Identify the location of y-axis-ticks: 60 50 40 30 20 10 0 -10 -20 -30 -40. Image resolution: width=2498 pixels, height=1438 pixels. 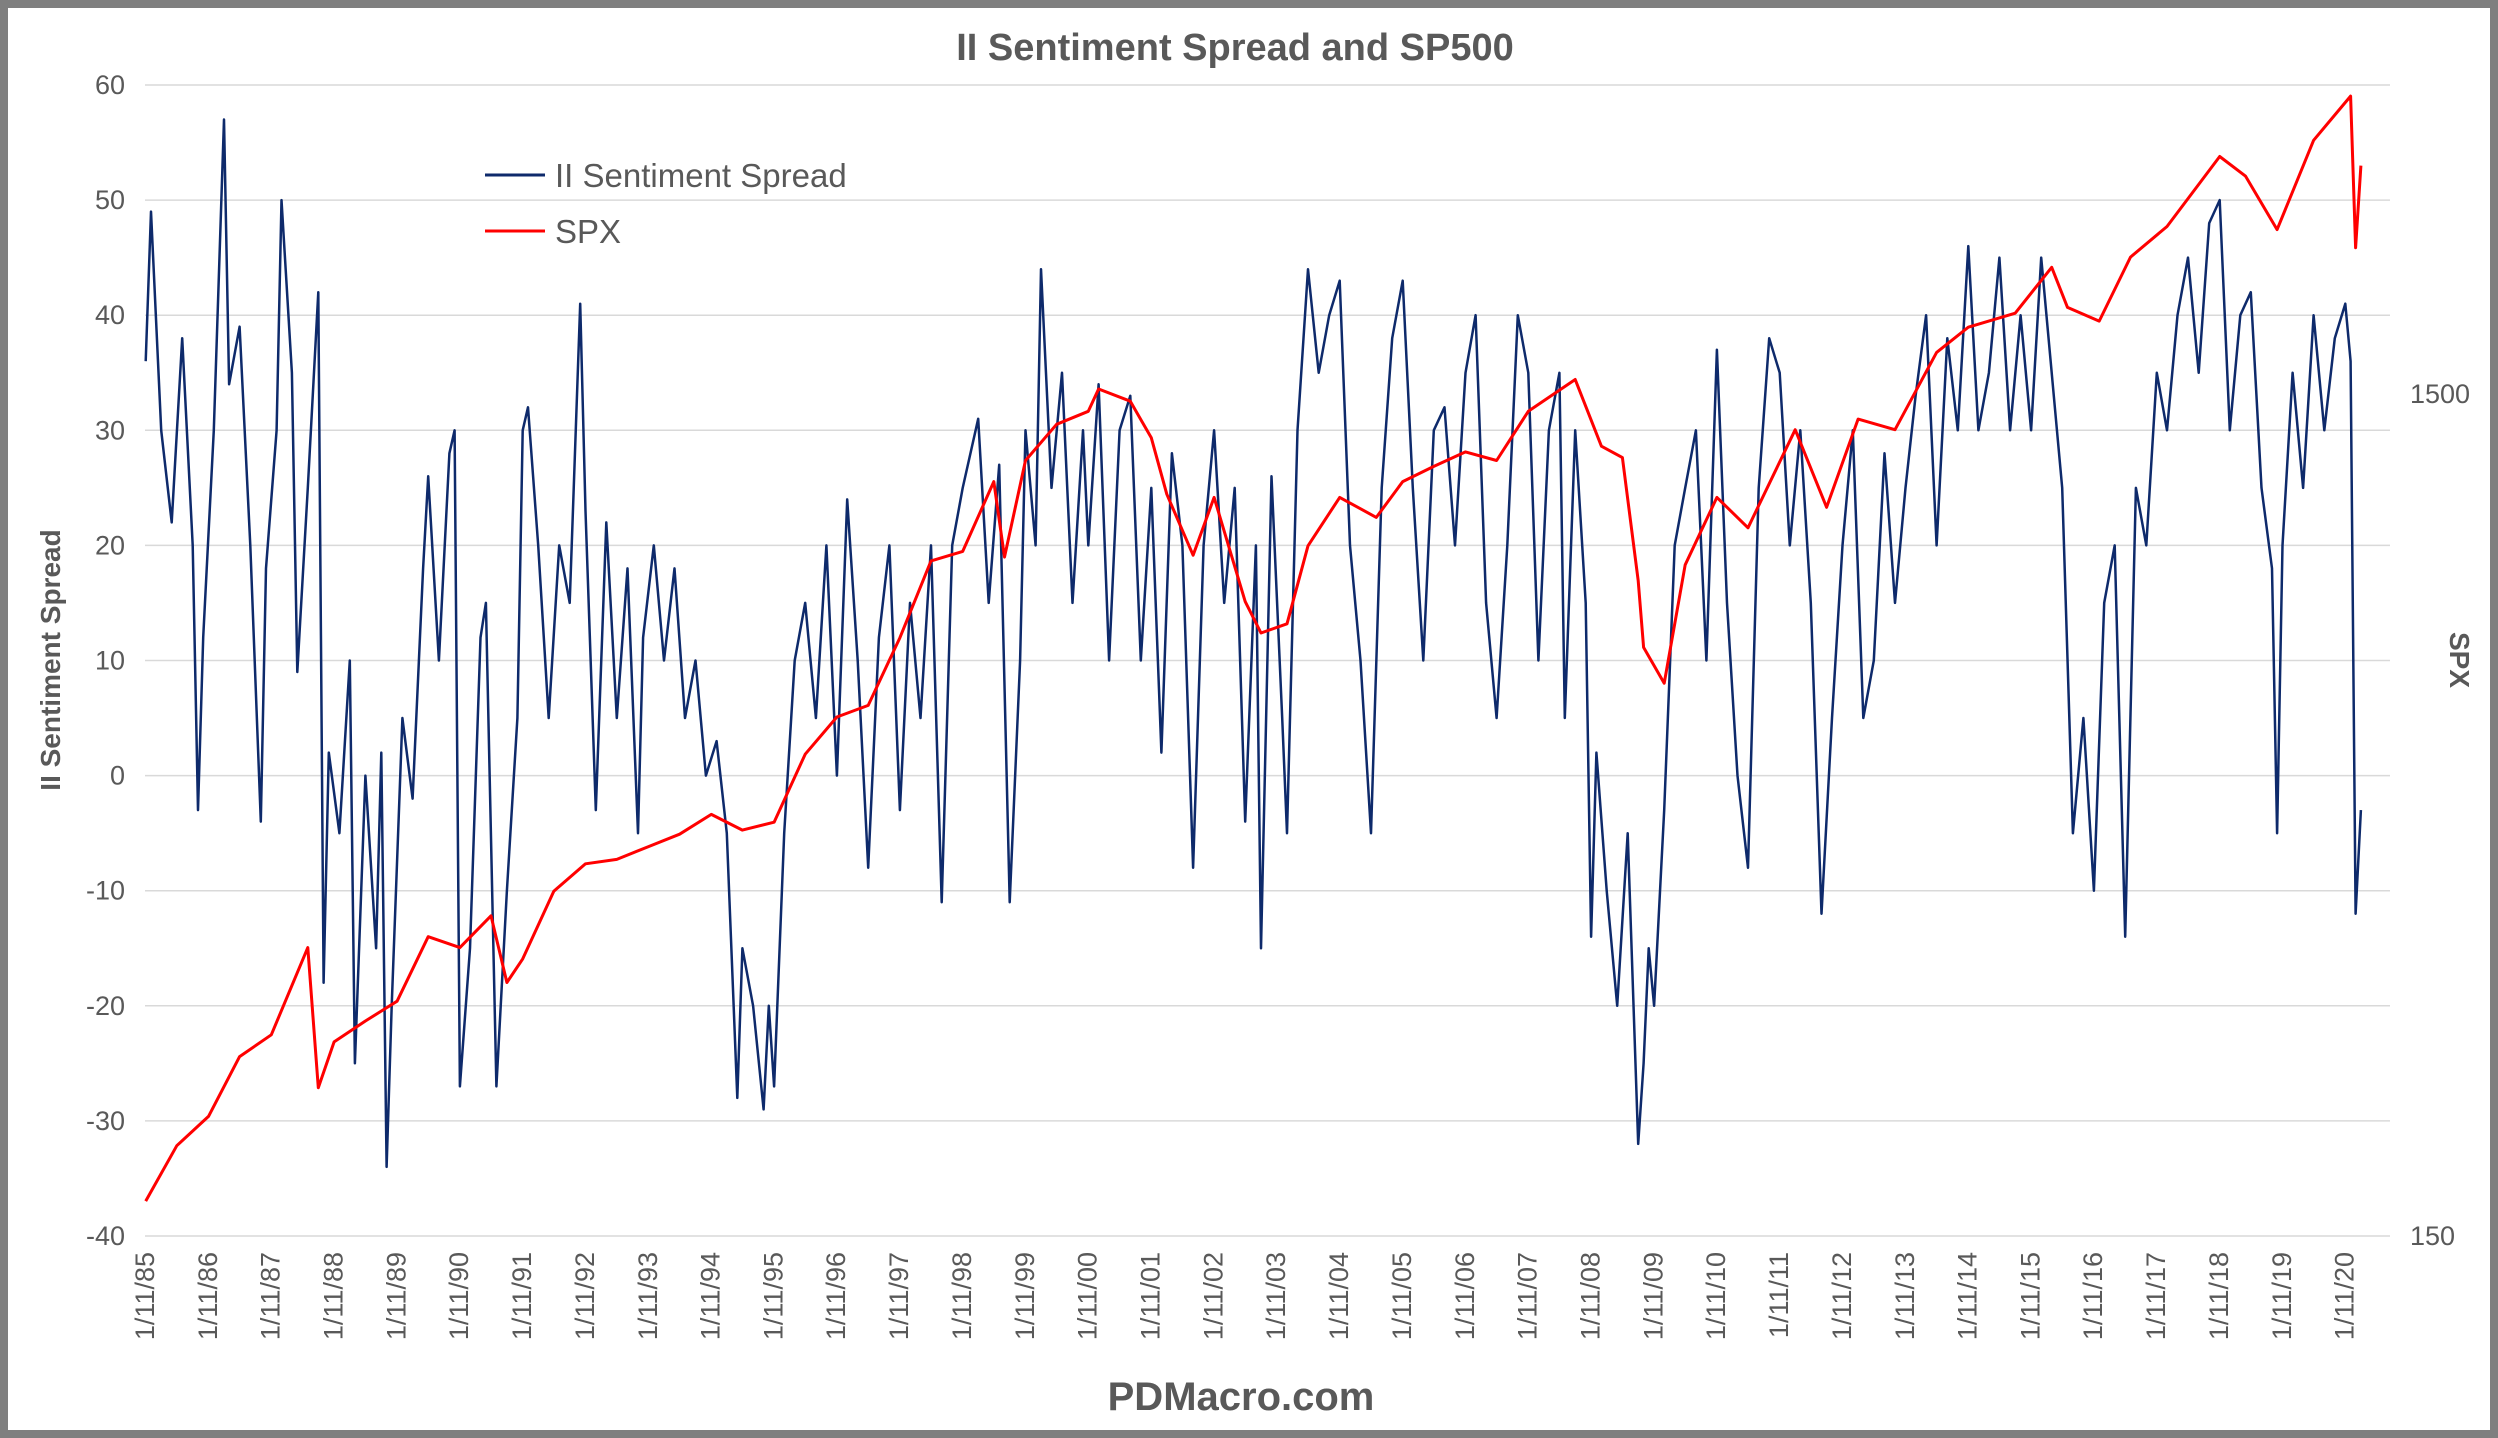
(105, 660).